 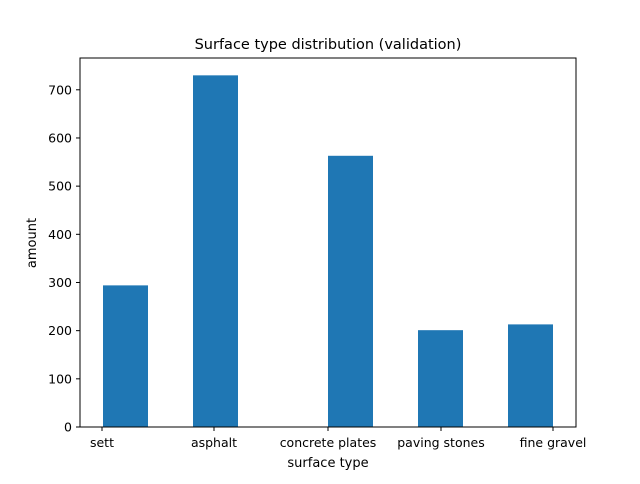 What do you see at coordinates (440, 442) in the screenshot?
I see `x-tick-label: paving stones` at bounding box center [440, 442].